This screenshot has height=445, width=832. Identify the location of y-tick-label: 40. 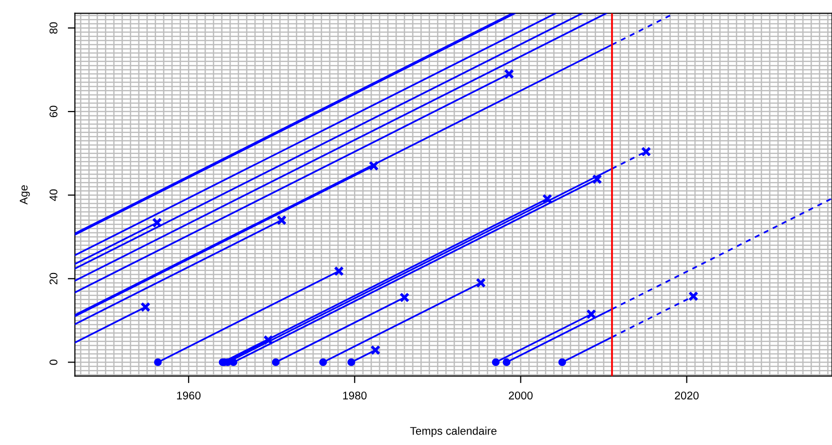
(54, 195).